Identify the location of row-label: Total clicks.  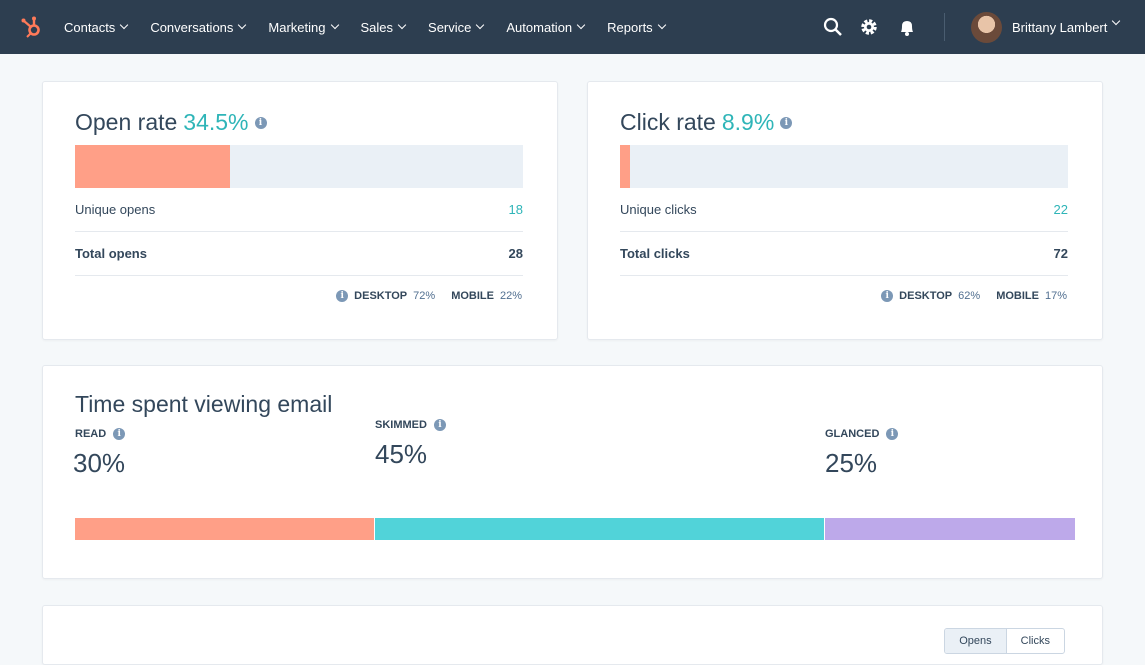
(655, 253).